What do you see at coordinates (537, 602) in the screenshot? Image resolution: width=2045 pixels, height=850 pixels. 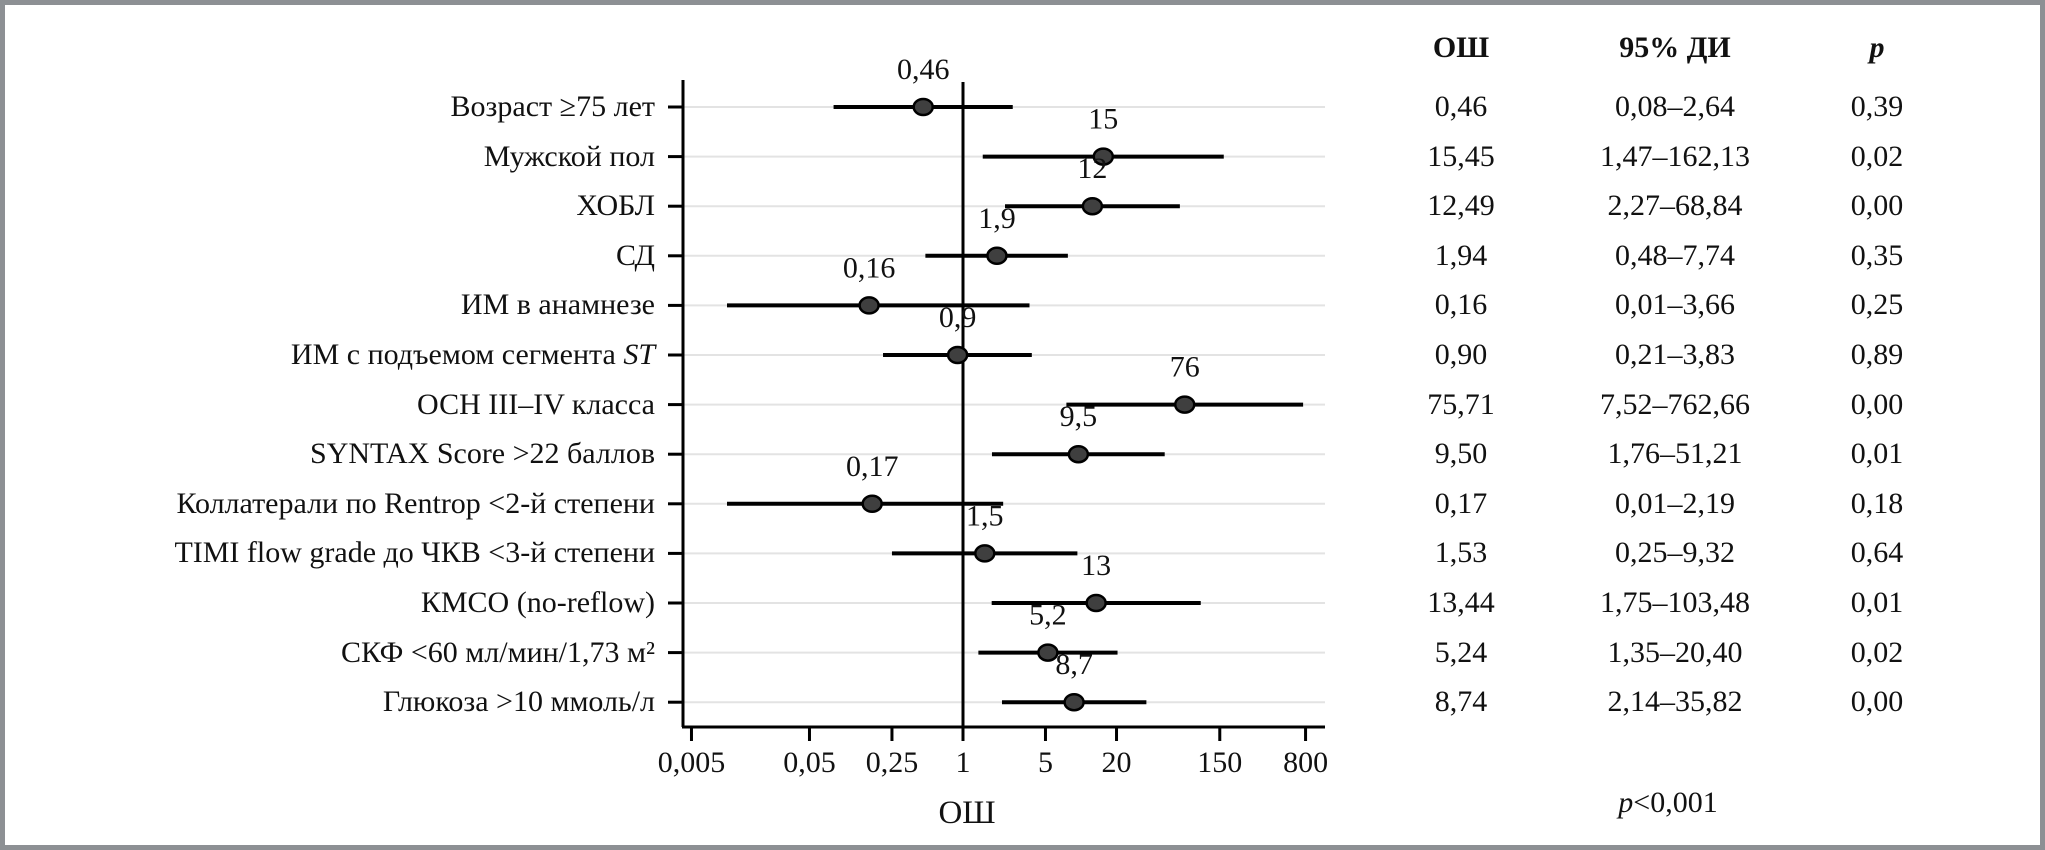 I see `row-label: КМСО (no-reflow)` at bounding box center [537, 602].